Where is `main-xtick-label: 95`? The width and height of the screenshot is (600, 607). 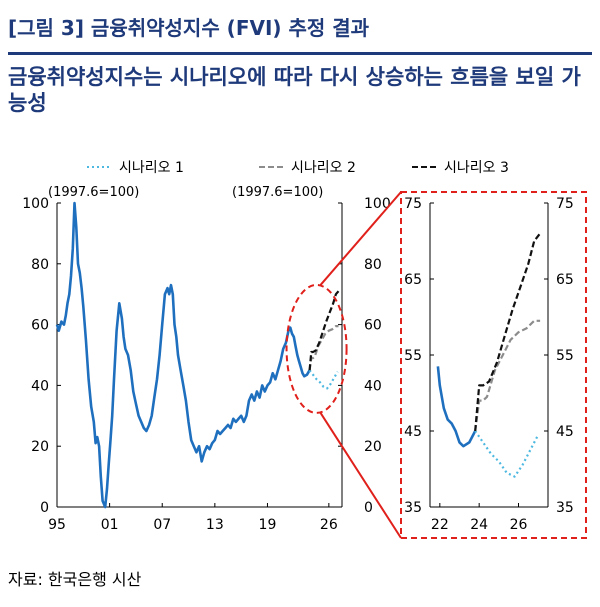 main-xtick-label: 95 is located at coordinates (57, 525).